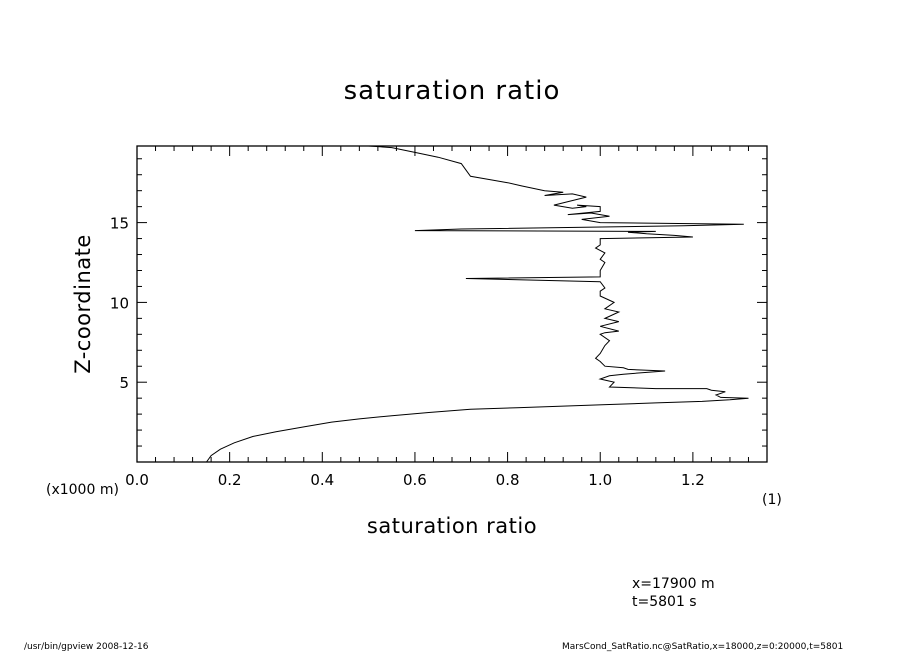  I want to click on x-tick-label: 0.8, so click(508, 480).